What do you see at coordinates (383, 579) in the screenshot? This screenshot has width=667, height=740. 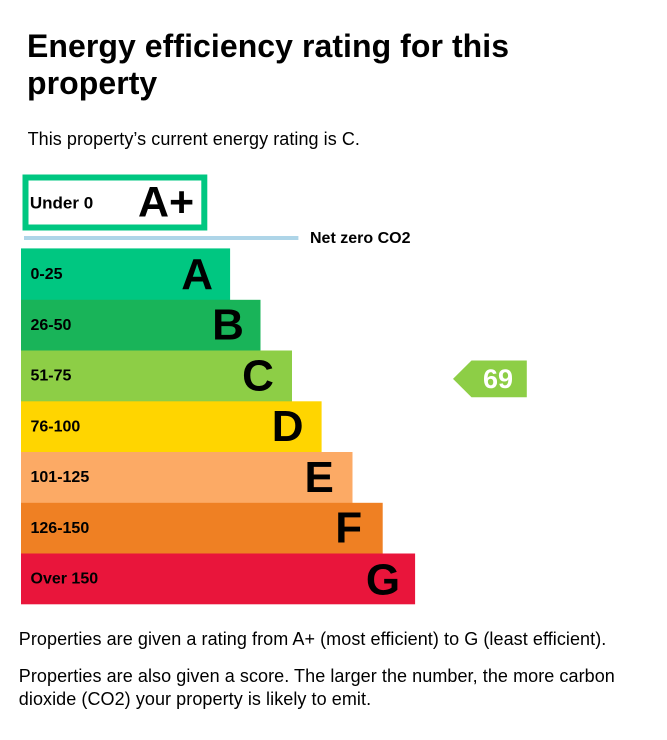 I see `svg-text: G` at bounding box center [383, 579].